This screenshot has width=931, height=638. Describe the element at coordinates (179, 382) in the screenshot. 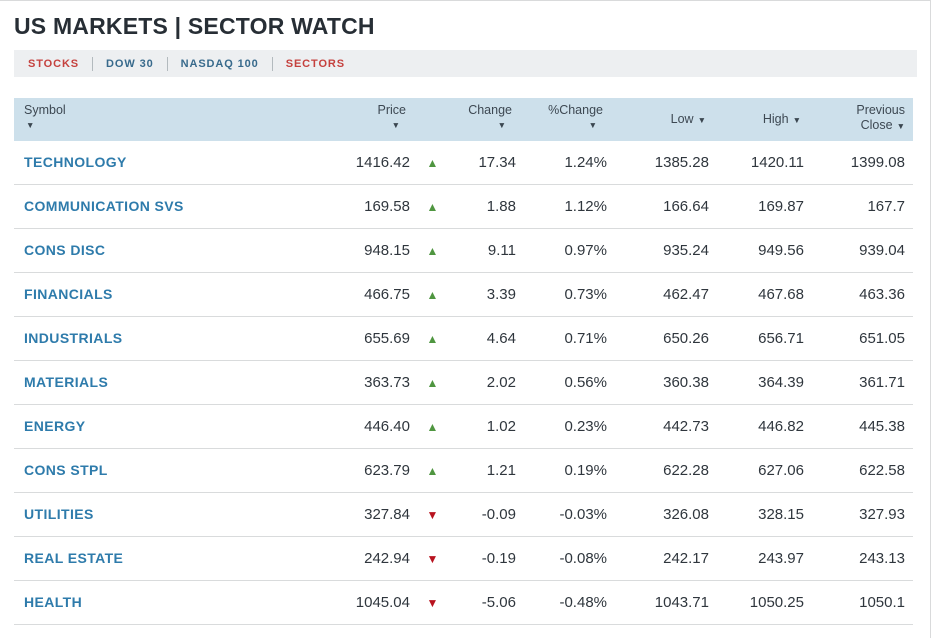

I see `symbol-cell: MATERIALS` at that location.